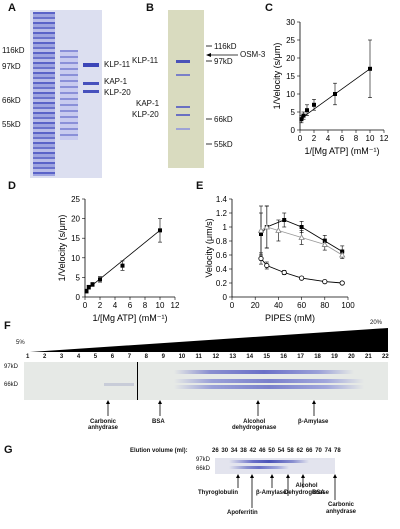 This screenshot has height=529, width=400. What do you see at coordinates (12, 8) in the screenshot?
I see `panel-label-a: A` at bounding box center [12, 8].